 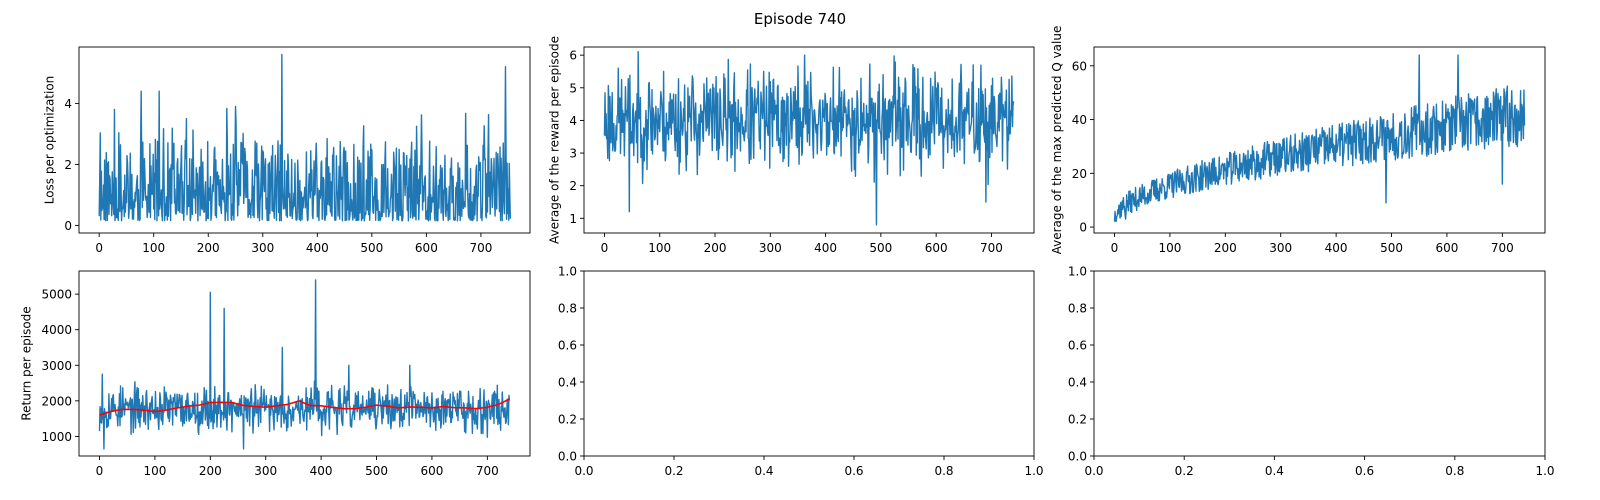 I want to click on y-tick-label: 5000, so click(x=56, y=295).